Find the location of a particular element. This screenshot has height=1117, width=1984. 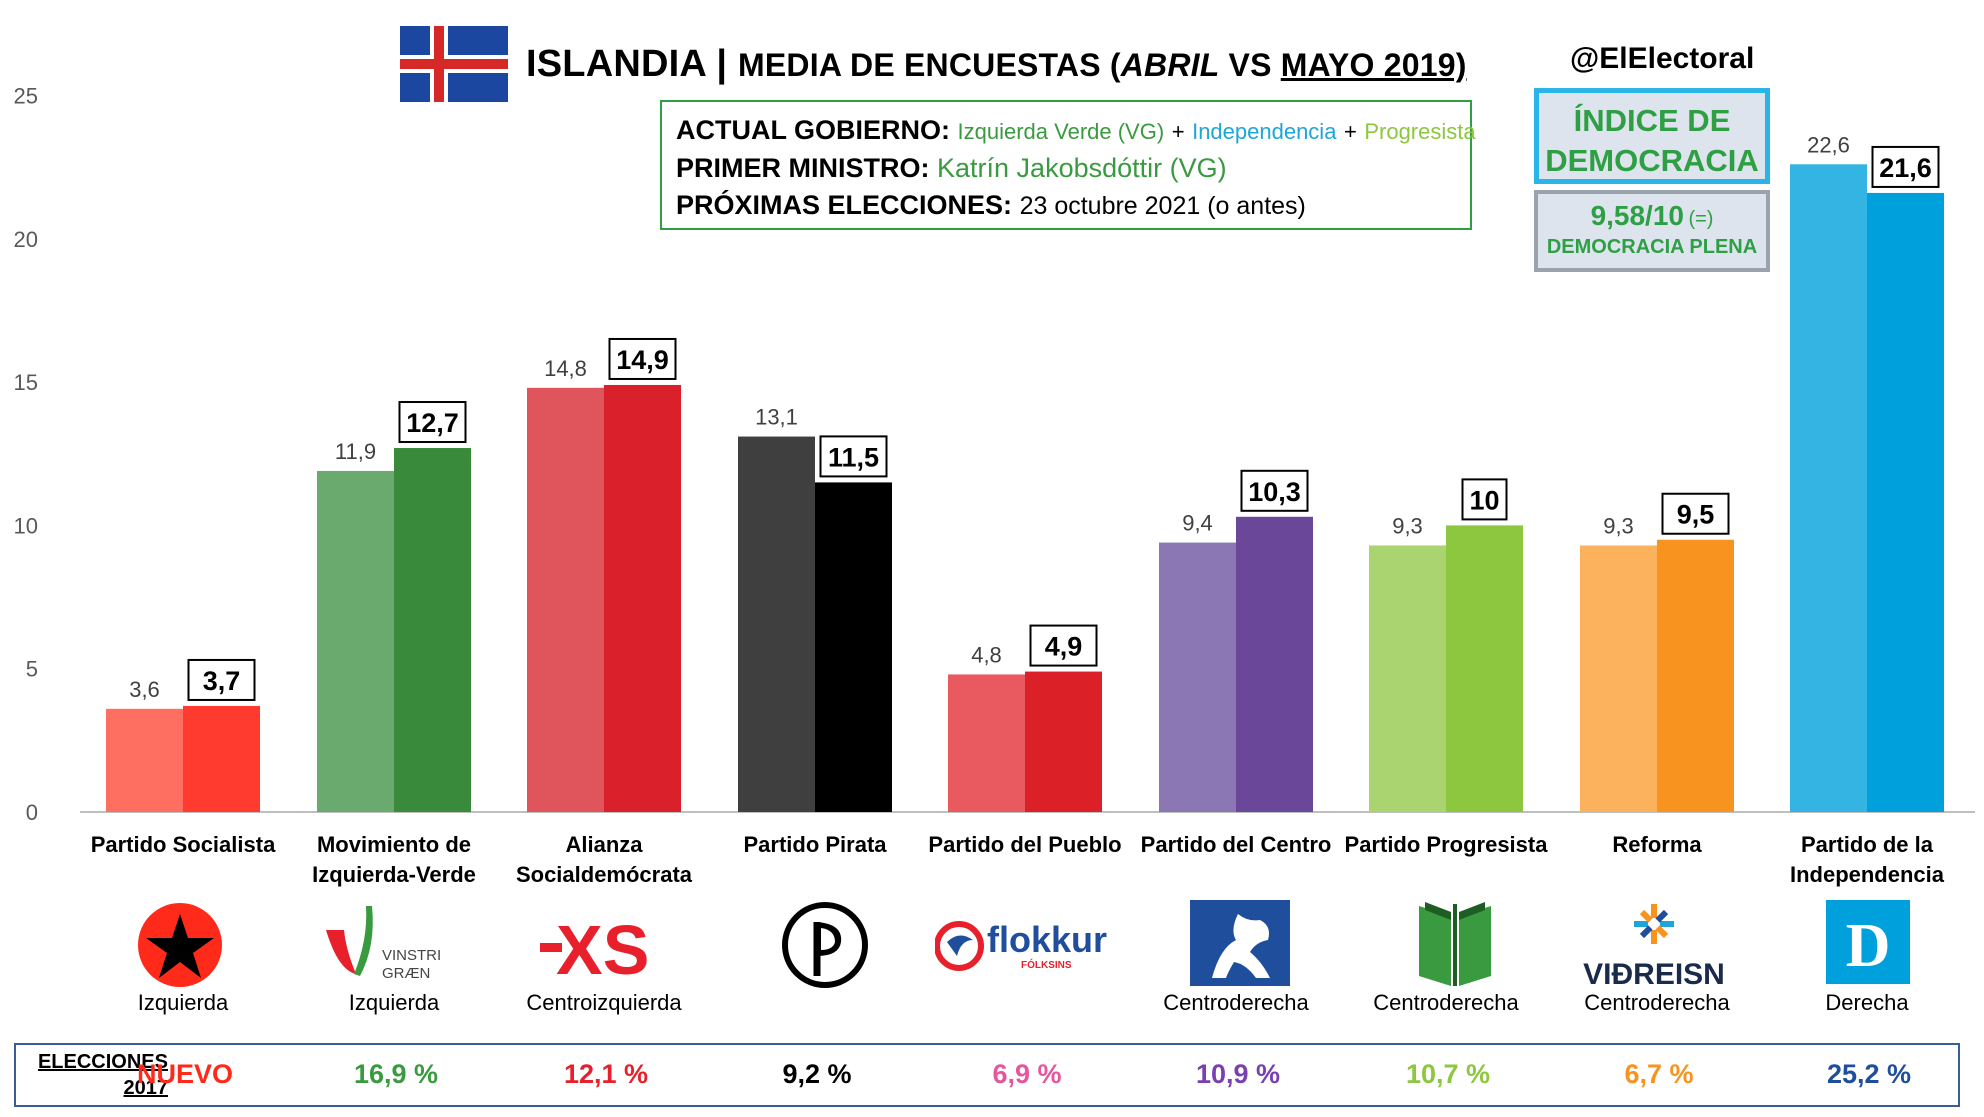

data-label-may: 10,3 is located at coordinates (1274, 492).